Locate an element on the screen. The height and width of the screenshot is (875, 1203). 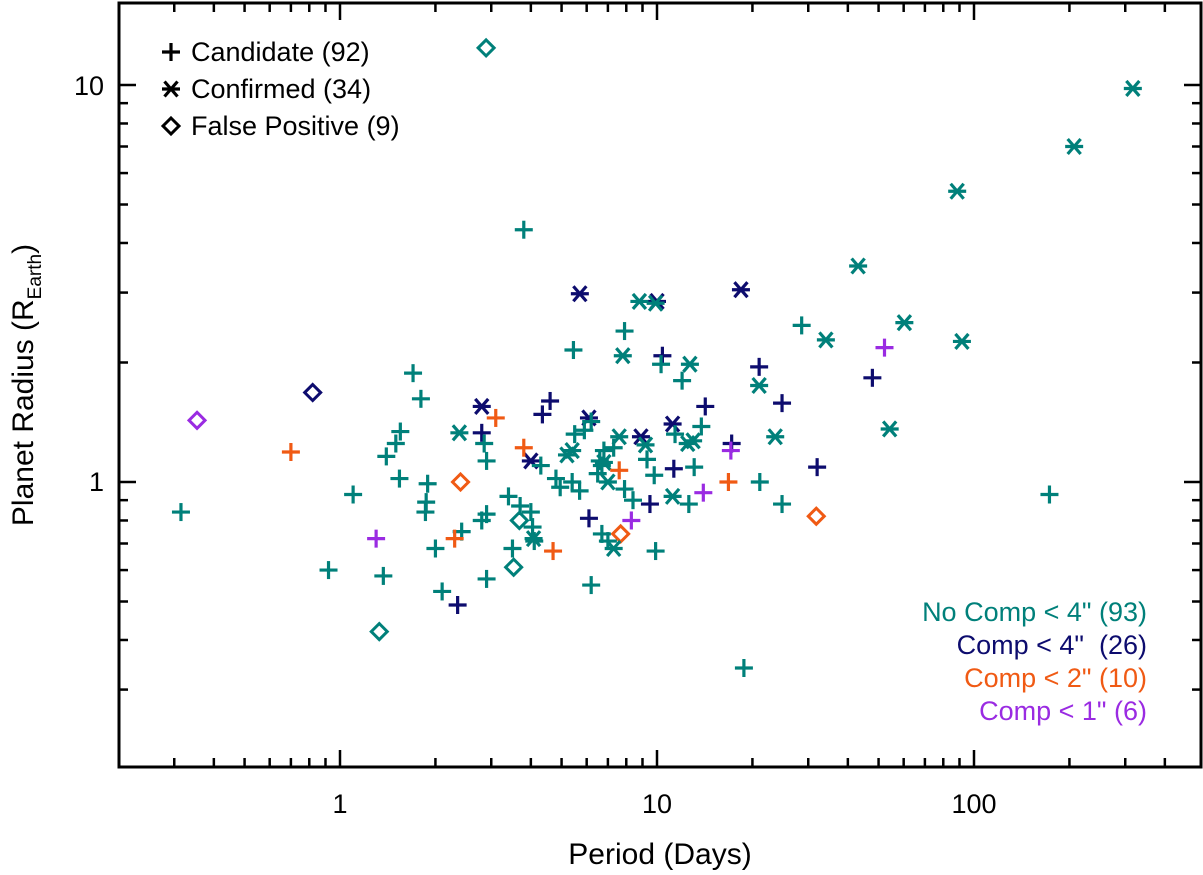
color-legend-comp4: Comp < 4" (26) is located at coordinates (1052, 645).